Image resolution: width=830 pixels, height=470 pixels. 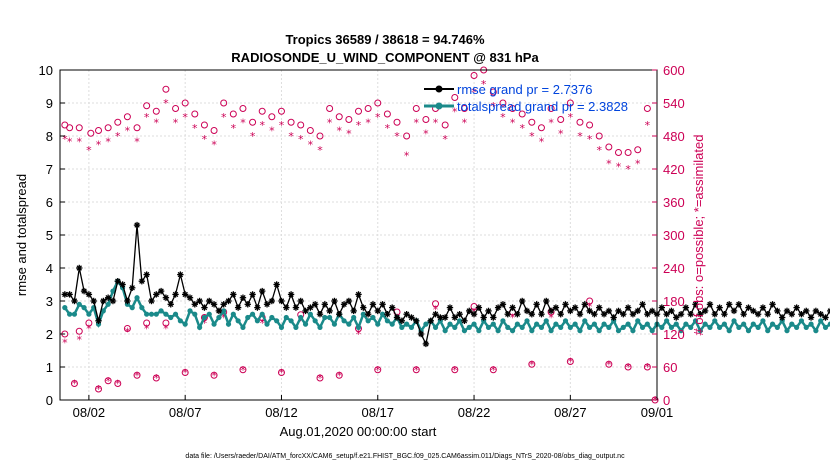 What do you see at coordinates (21, 235) in the screenshot?
I see `y-axis-label: rmse and totalspread` at bounding box center [21, 235].